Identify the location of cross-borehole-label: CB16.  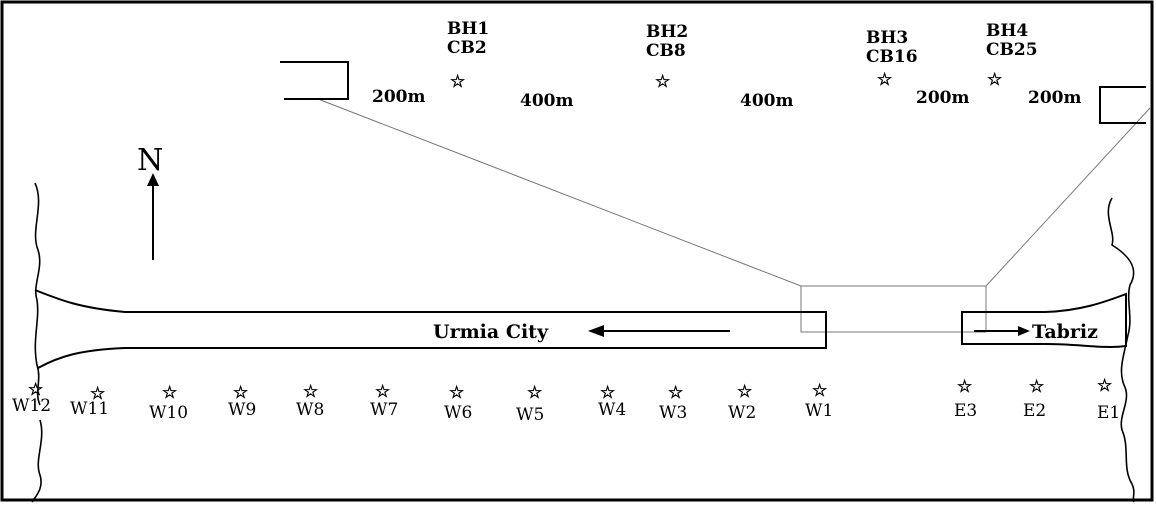
(892, 57).